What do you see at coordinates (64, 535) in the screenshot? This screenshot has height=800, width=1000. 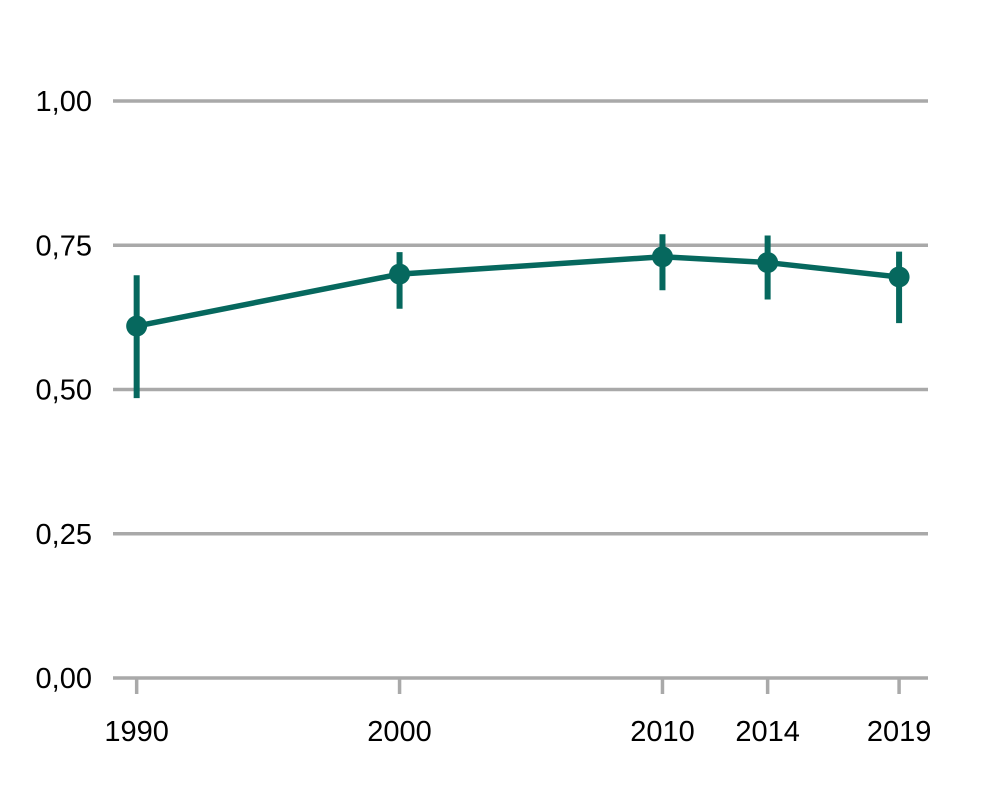 I see `y-tick-label: 0,25` at bounding box center [64, 535].